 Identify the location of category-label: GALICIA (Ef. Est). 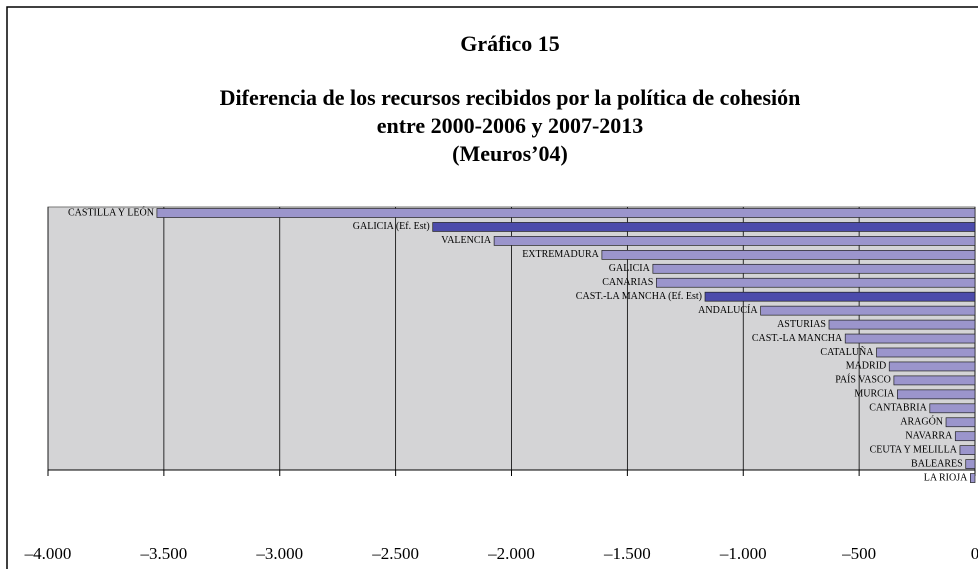
(391, 226).